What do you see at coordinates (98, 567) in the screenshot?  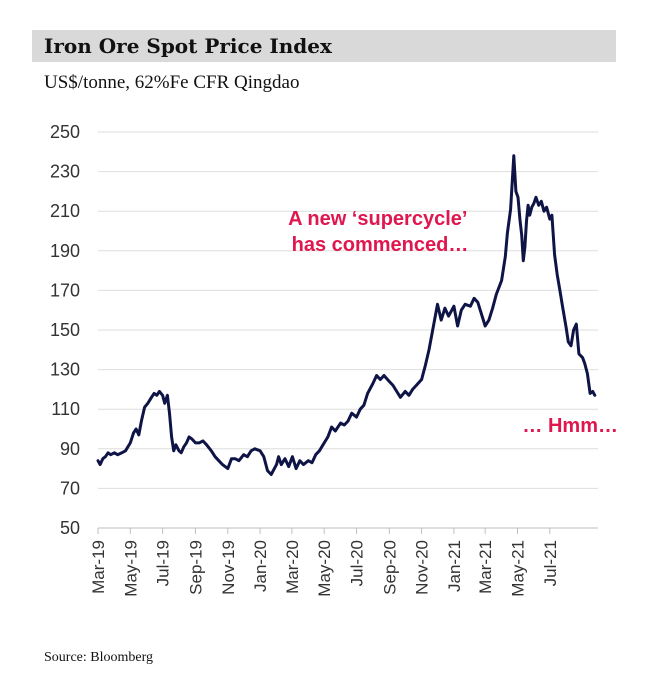 I see `x-tick-label: Mar-19` at bounding box center [98, 567].